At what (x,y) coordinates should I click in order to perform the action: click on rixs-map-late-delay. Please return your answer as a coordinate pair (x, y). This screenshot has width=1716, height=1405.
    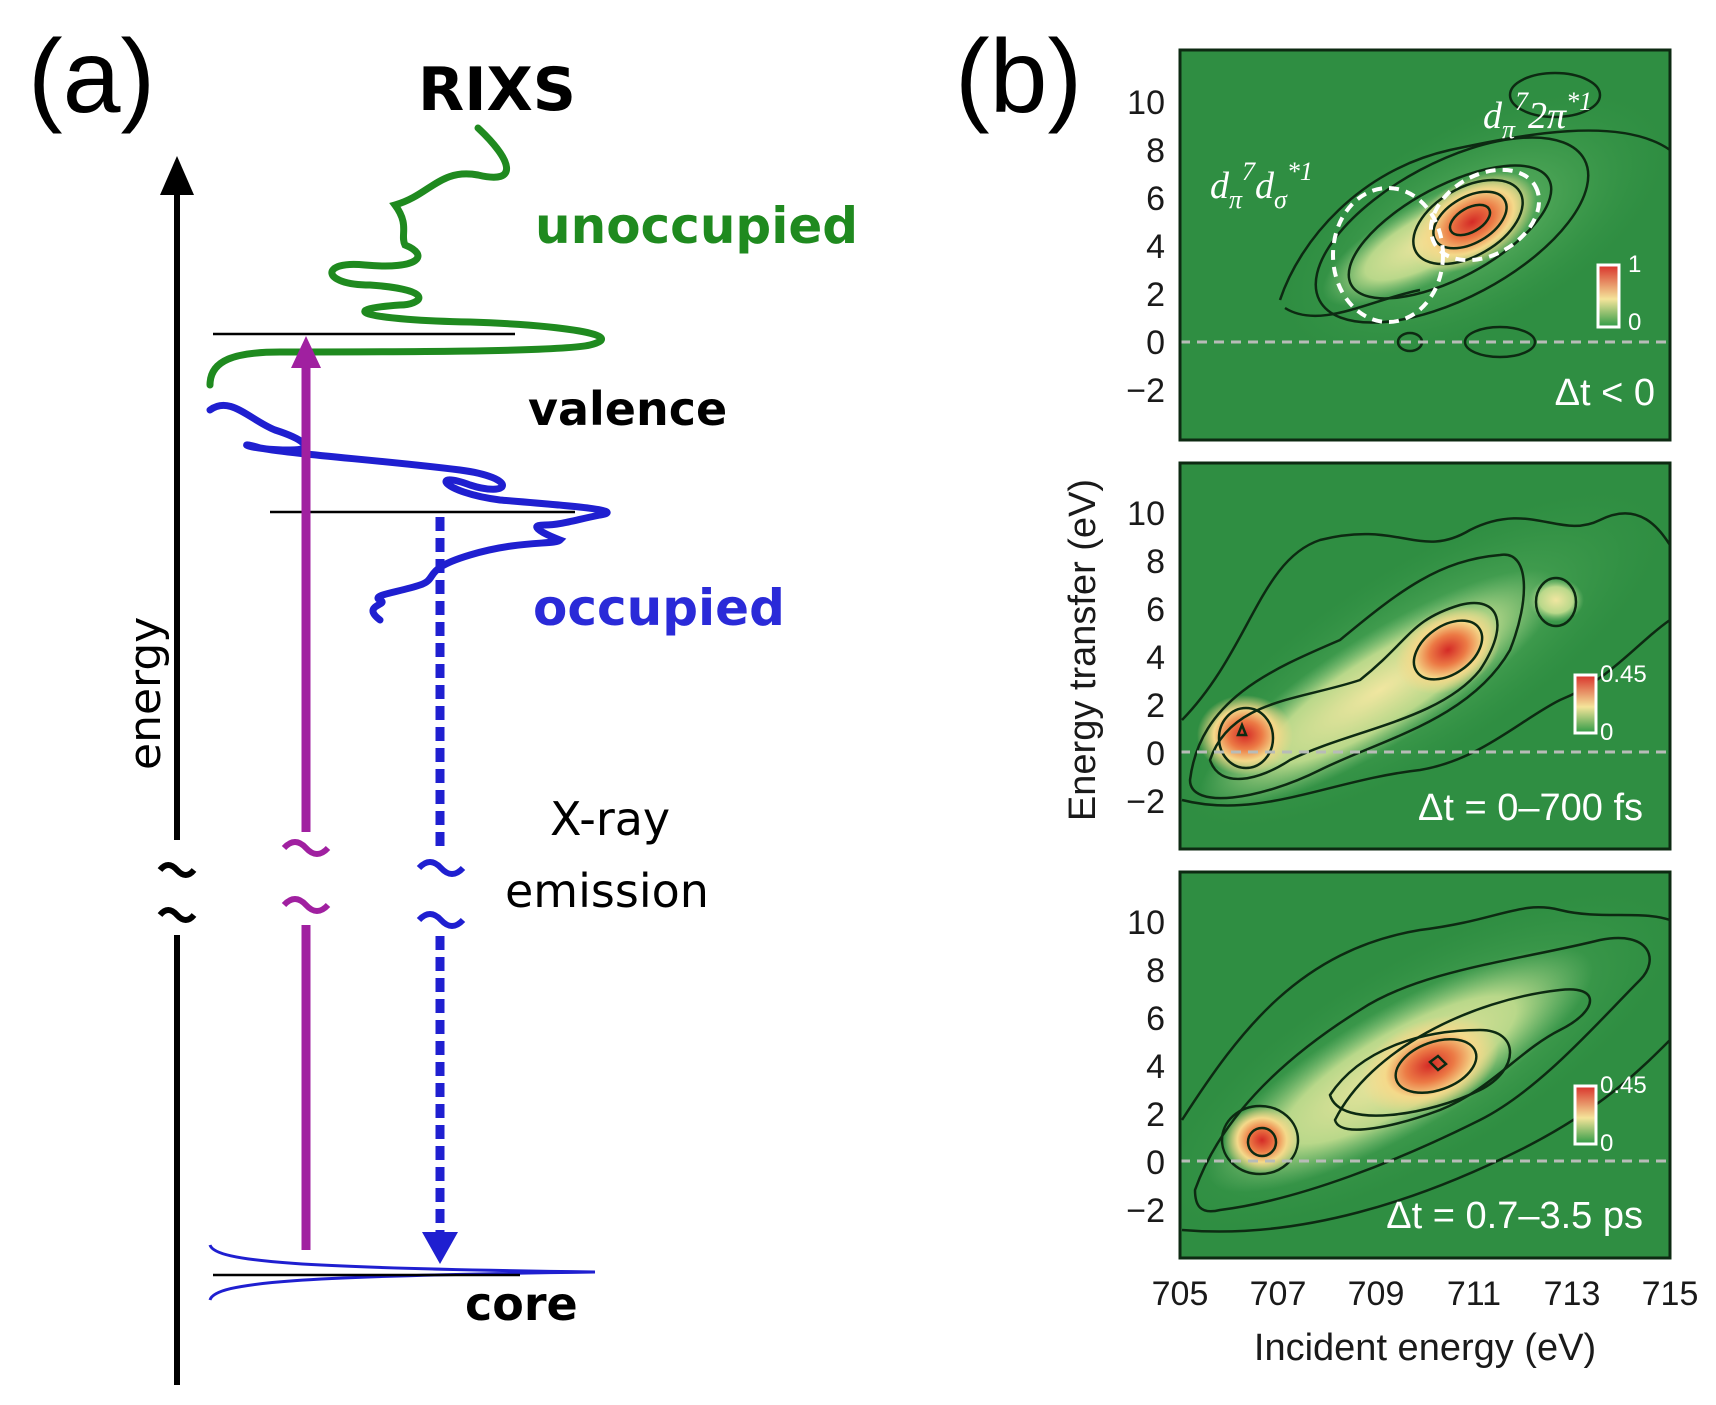
    Looking at the image, I should click on (1425, 1065).